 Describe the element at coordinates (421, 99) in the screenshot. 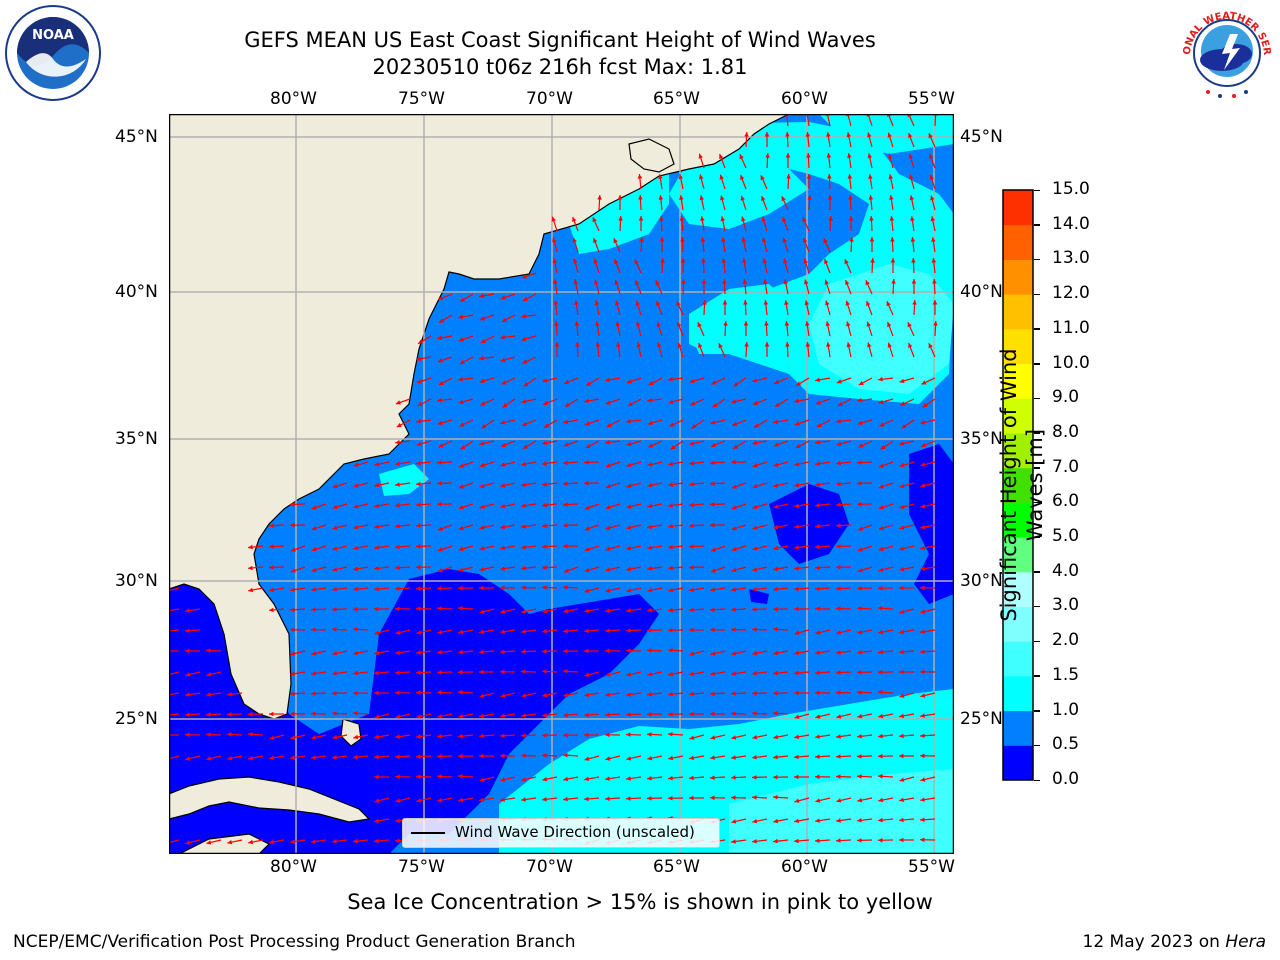

I see `lon-tick-top-75w: 75°W` at that location.